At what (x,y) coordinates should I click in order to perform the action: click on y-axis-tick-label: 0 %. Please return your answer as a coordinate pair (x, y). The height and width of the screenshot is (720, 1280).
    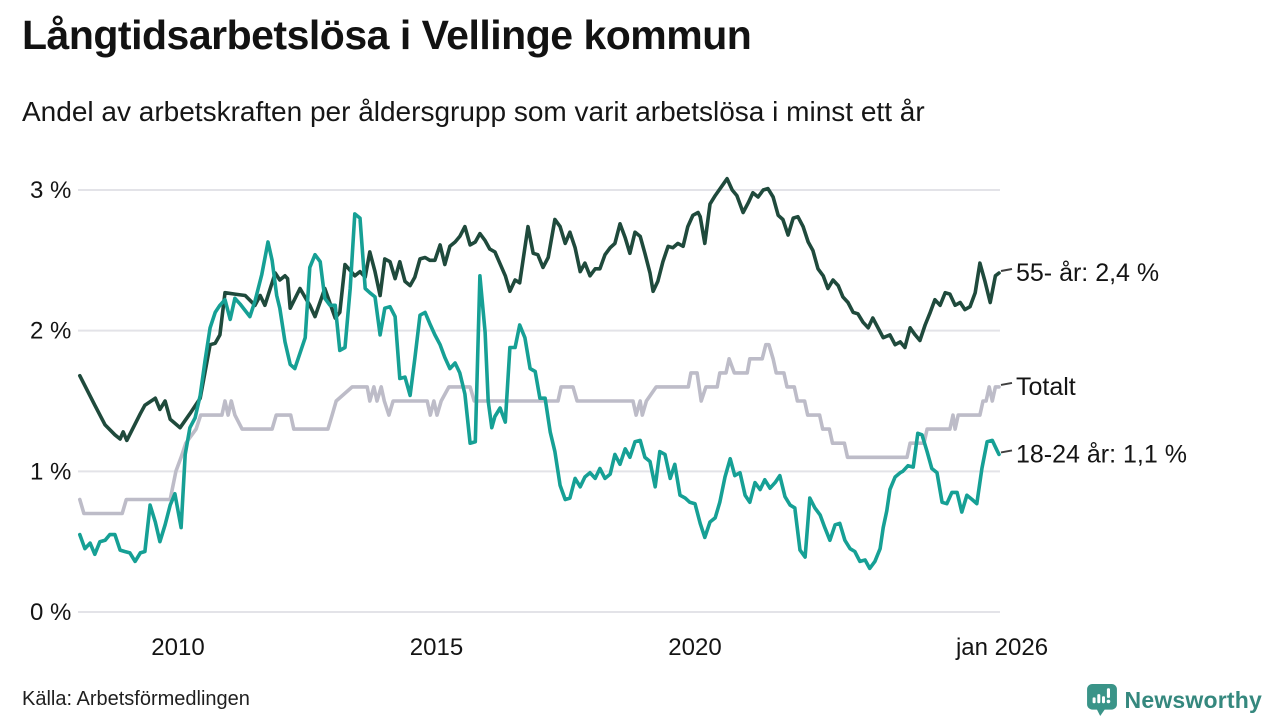
    Looking at the image, I should click on (50, 612).